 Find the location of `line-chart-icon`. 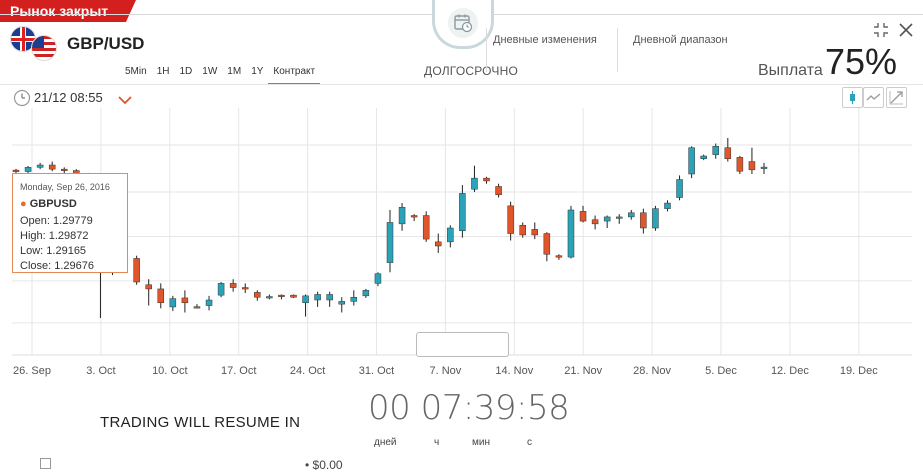

line-chart-icon is located at coordinates (873, 97).